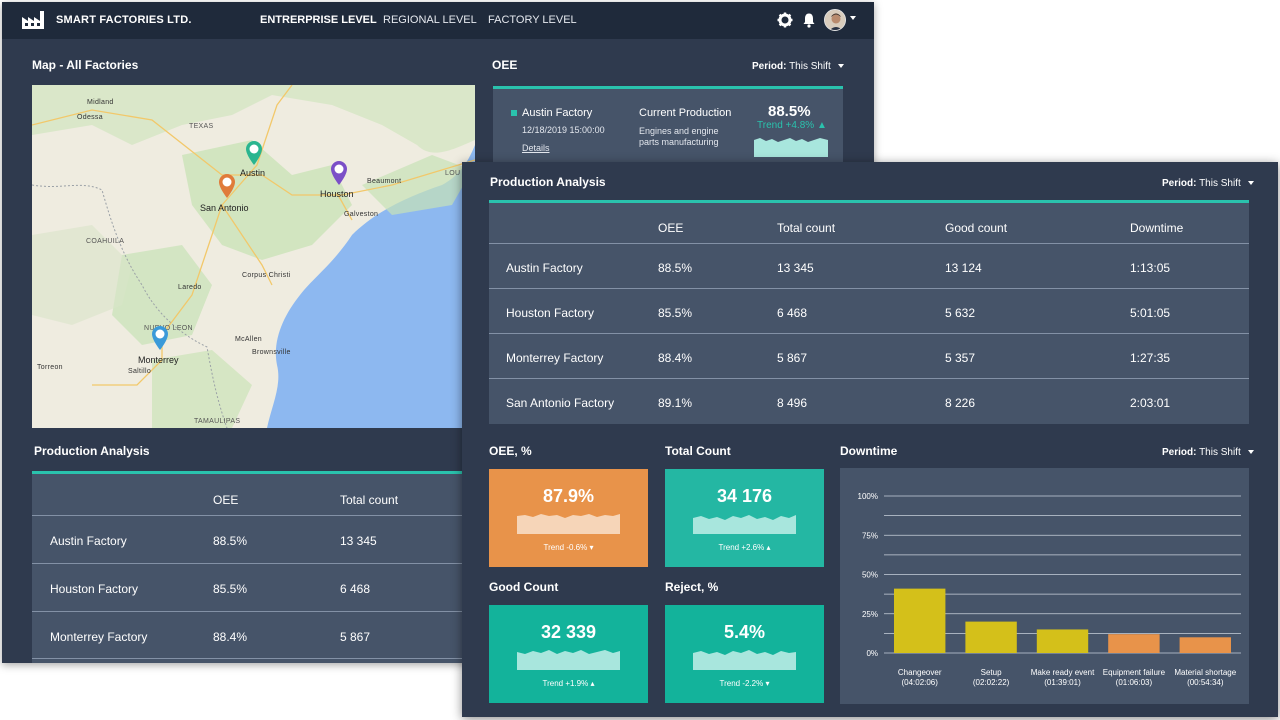 The width and height of the screenshot is (1280, 720). What do you see at coordinates (94, 589) in the screenshot?
I see `back-row-factory: Houston Factory` at bounding box center [94, 589].